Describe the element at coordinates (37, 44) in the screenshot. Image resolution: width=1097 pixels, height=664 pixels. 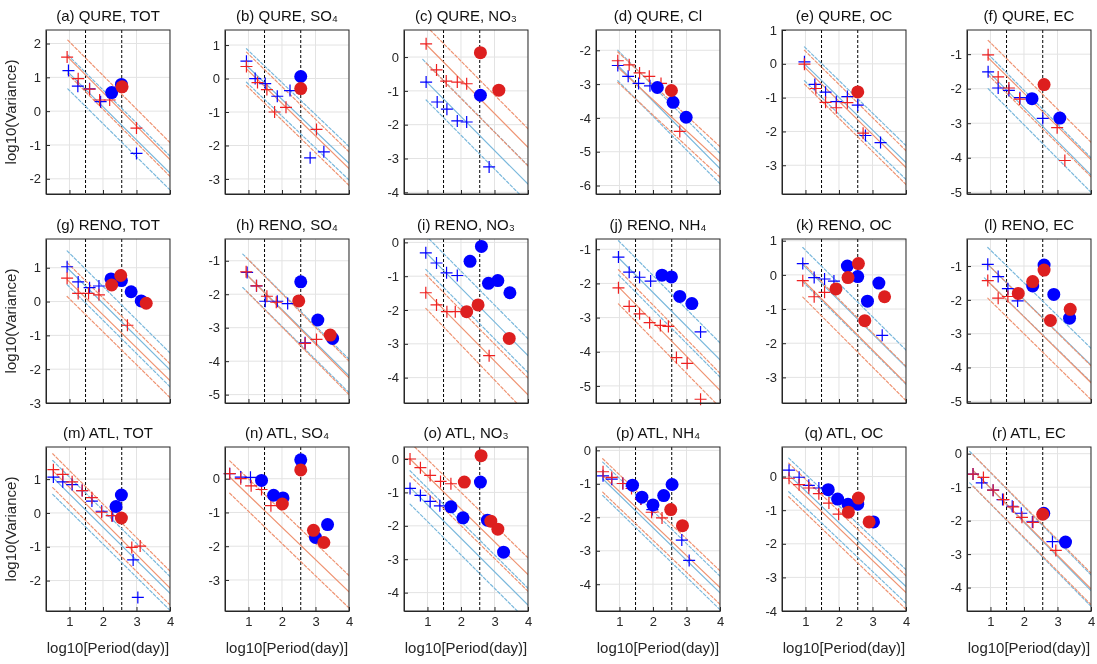
I see `y-tick-label: 2` at that location.